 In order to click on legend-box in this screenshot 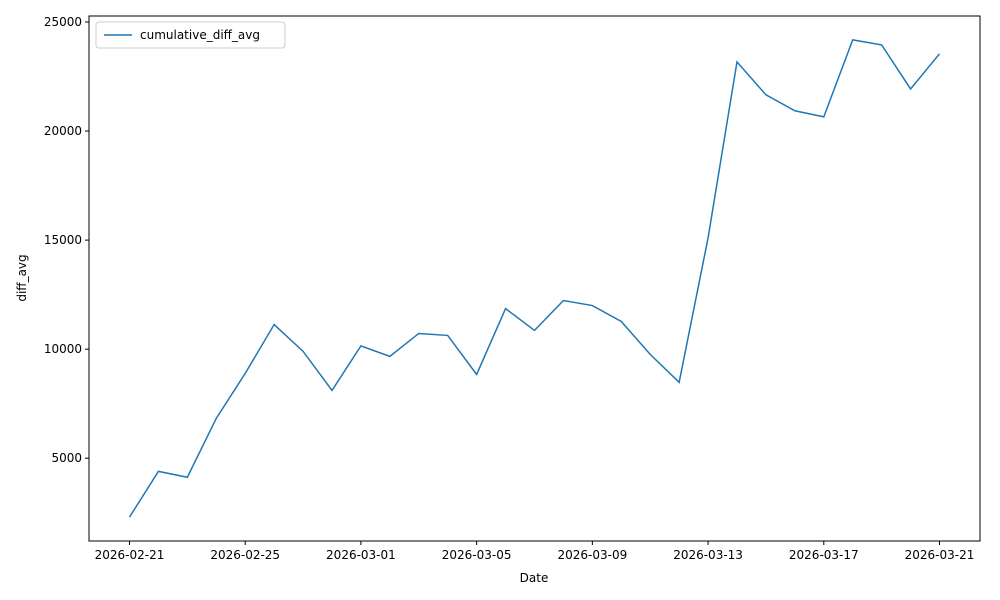, I will do `click(190, 35)`.